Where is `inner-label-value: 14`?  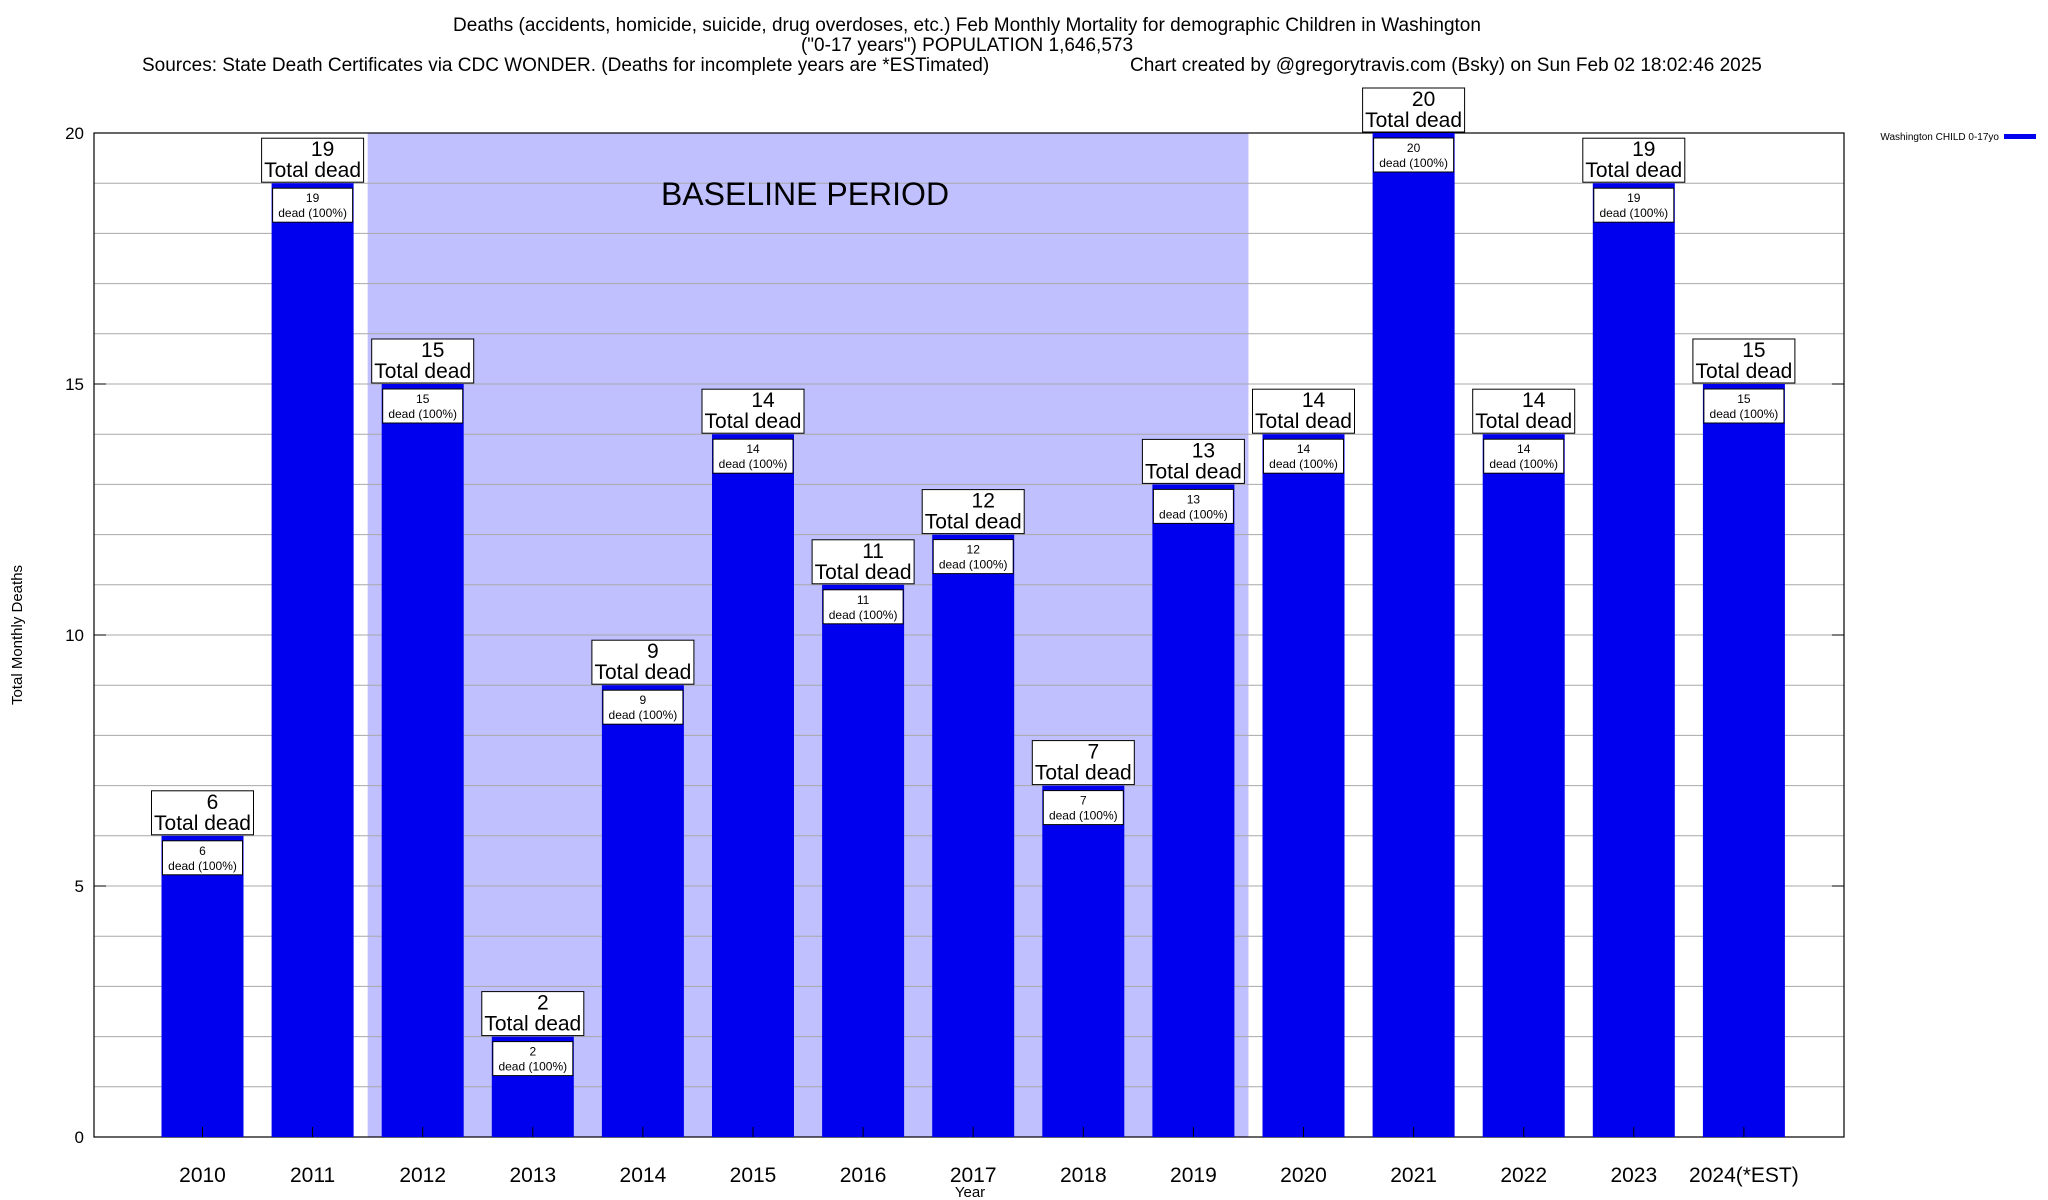 inner-label-value: 14 is located at coordinates (753, 449).